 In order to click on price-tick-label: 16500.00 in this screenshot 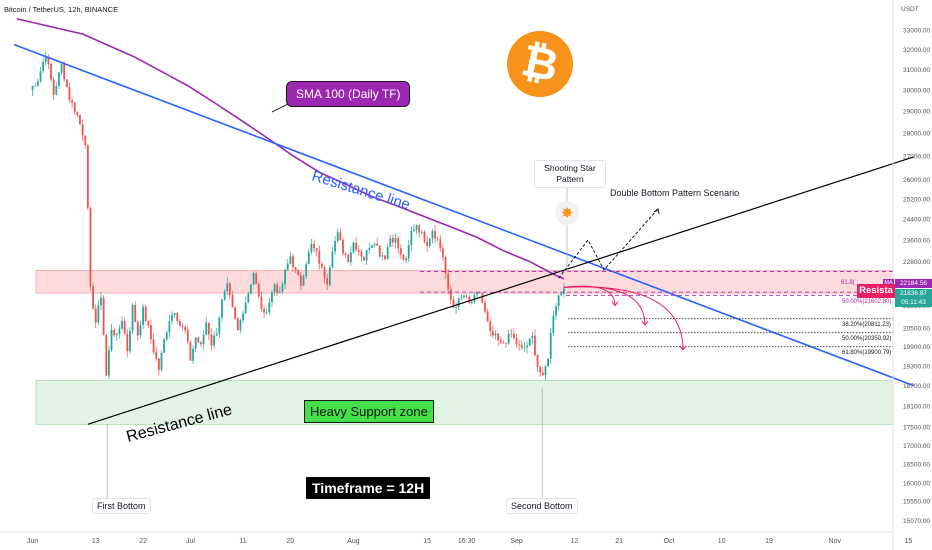, I will do `click(916, 464)`.